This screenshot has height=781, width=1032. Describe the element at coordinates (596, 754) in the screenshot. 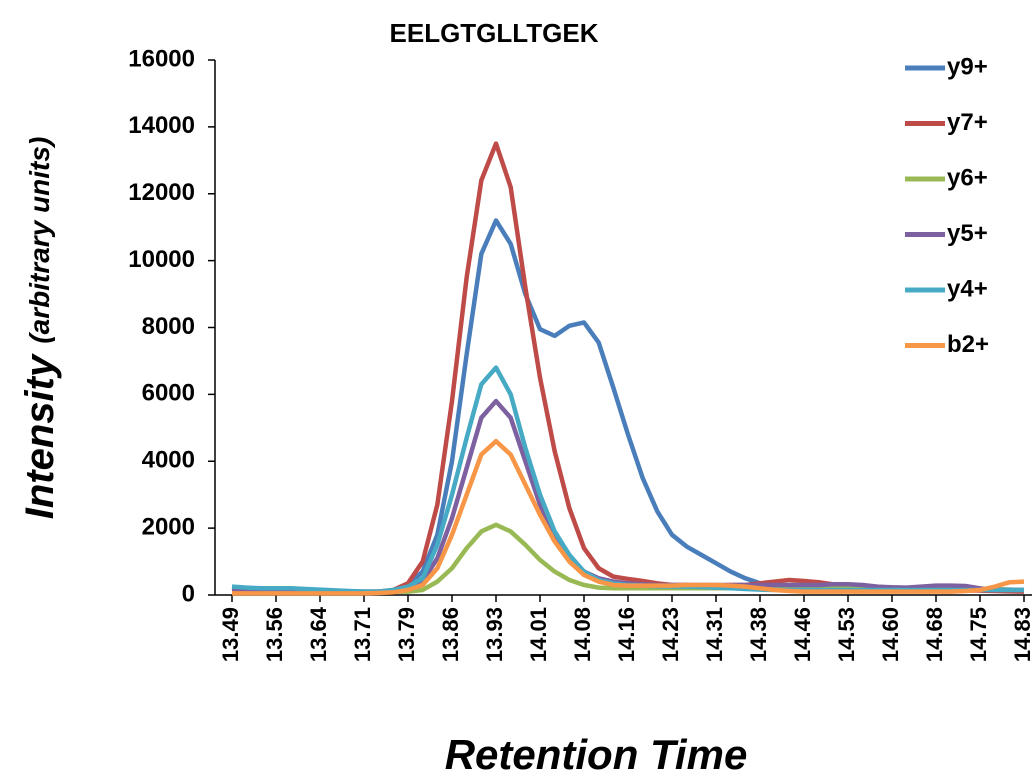

I see `x-axis-label: Retention Time` at that location.